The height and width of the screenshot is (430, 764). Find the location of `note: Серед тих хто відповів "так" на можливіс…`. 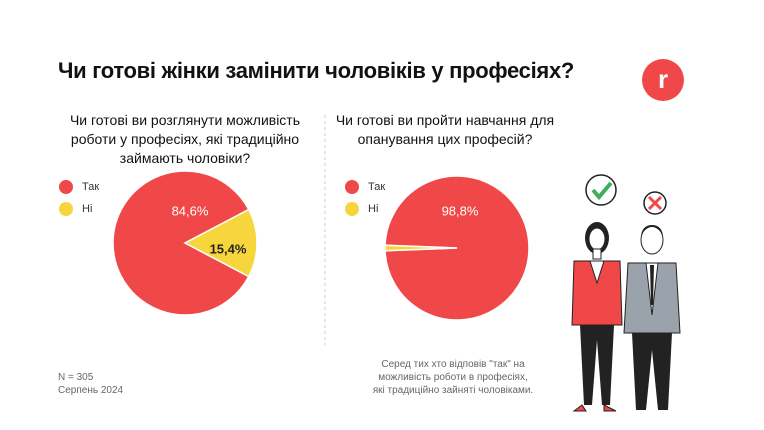

note: Серед тих хто відповів "так" на можливіс… is located at coordinates (453, 377).